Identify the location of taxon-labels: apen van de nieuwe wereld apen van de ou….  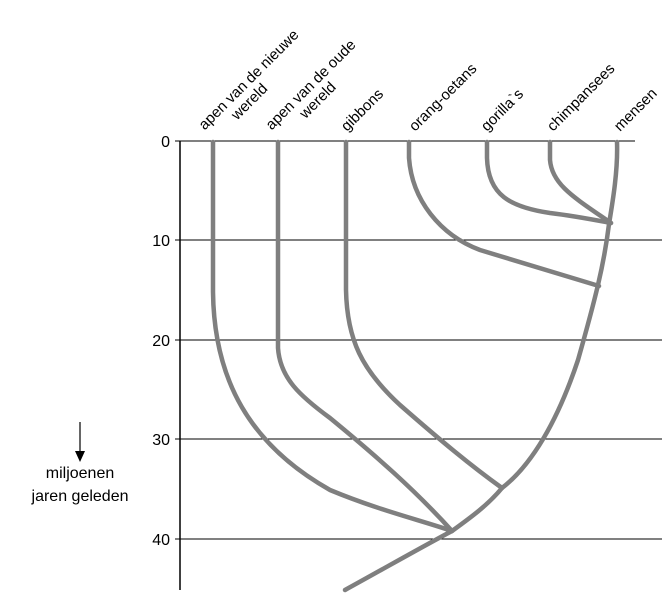
(428, 80).